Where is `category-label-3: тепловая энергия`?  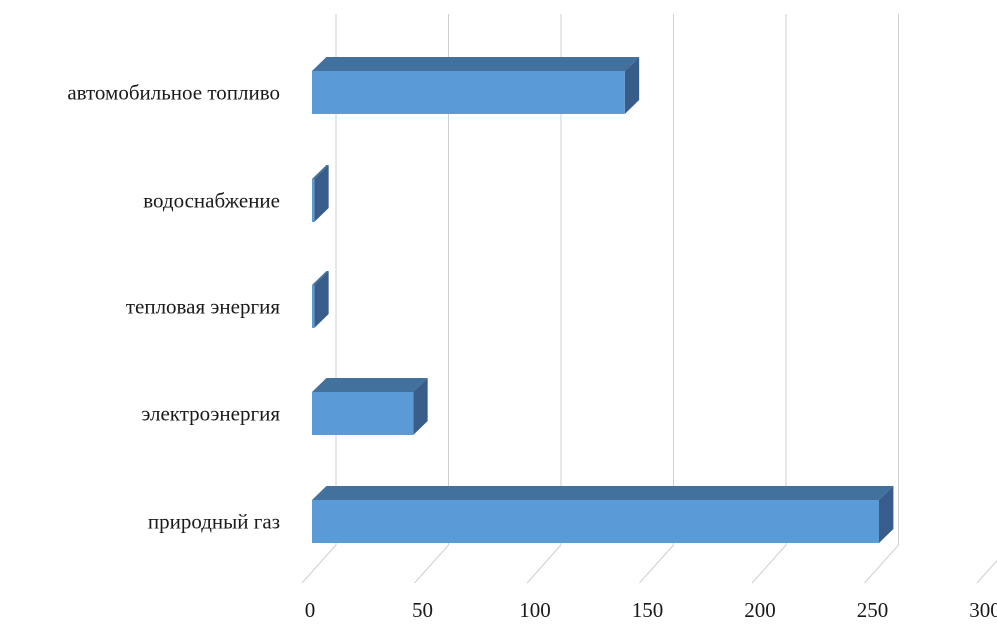 category-label-3: тепловая энергия is located at coordinates (203, 307).